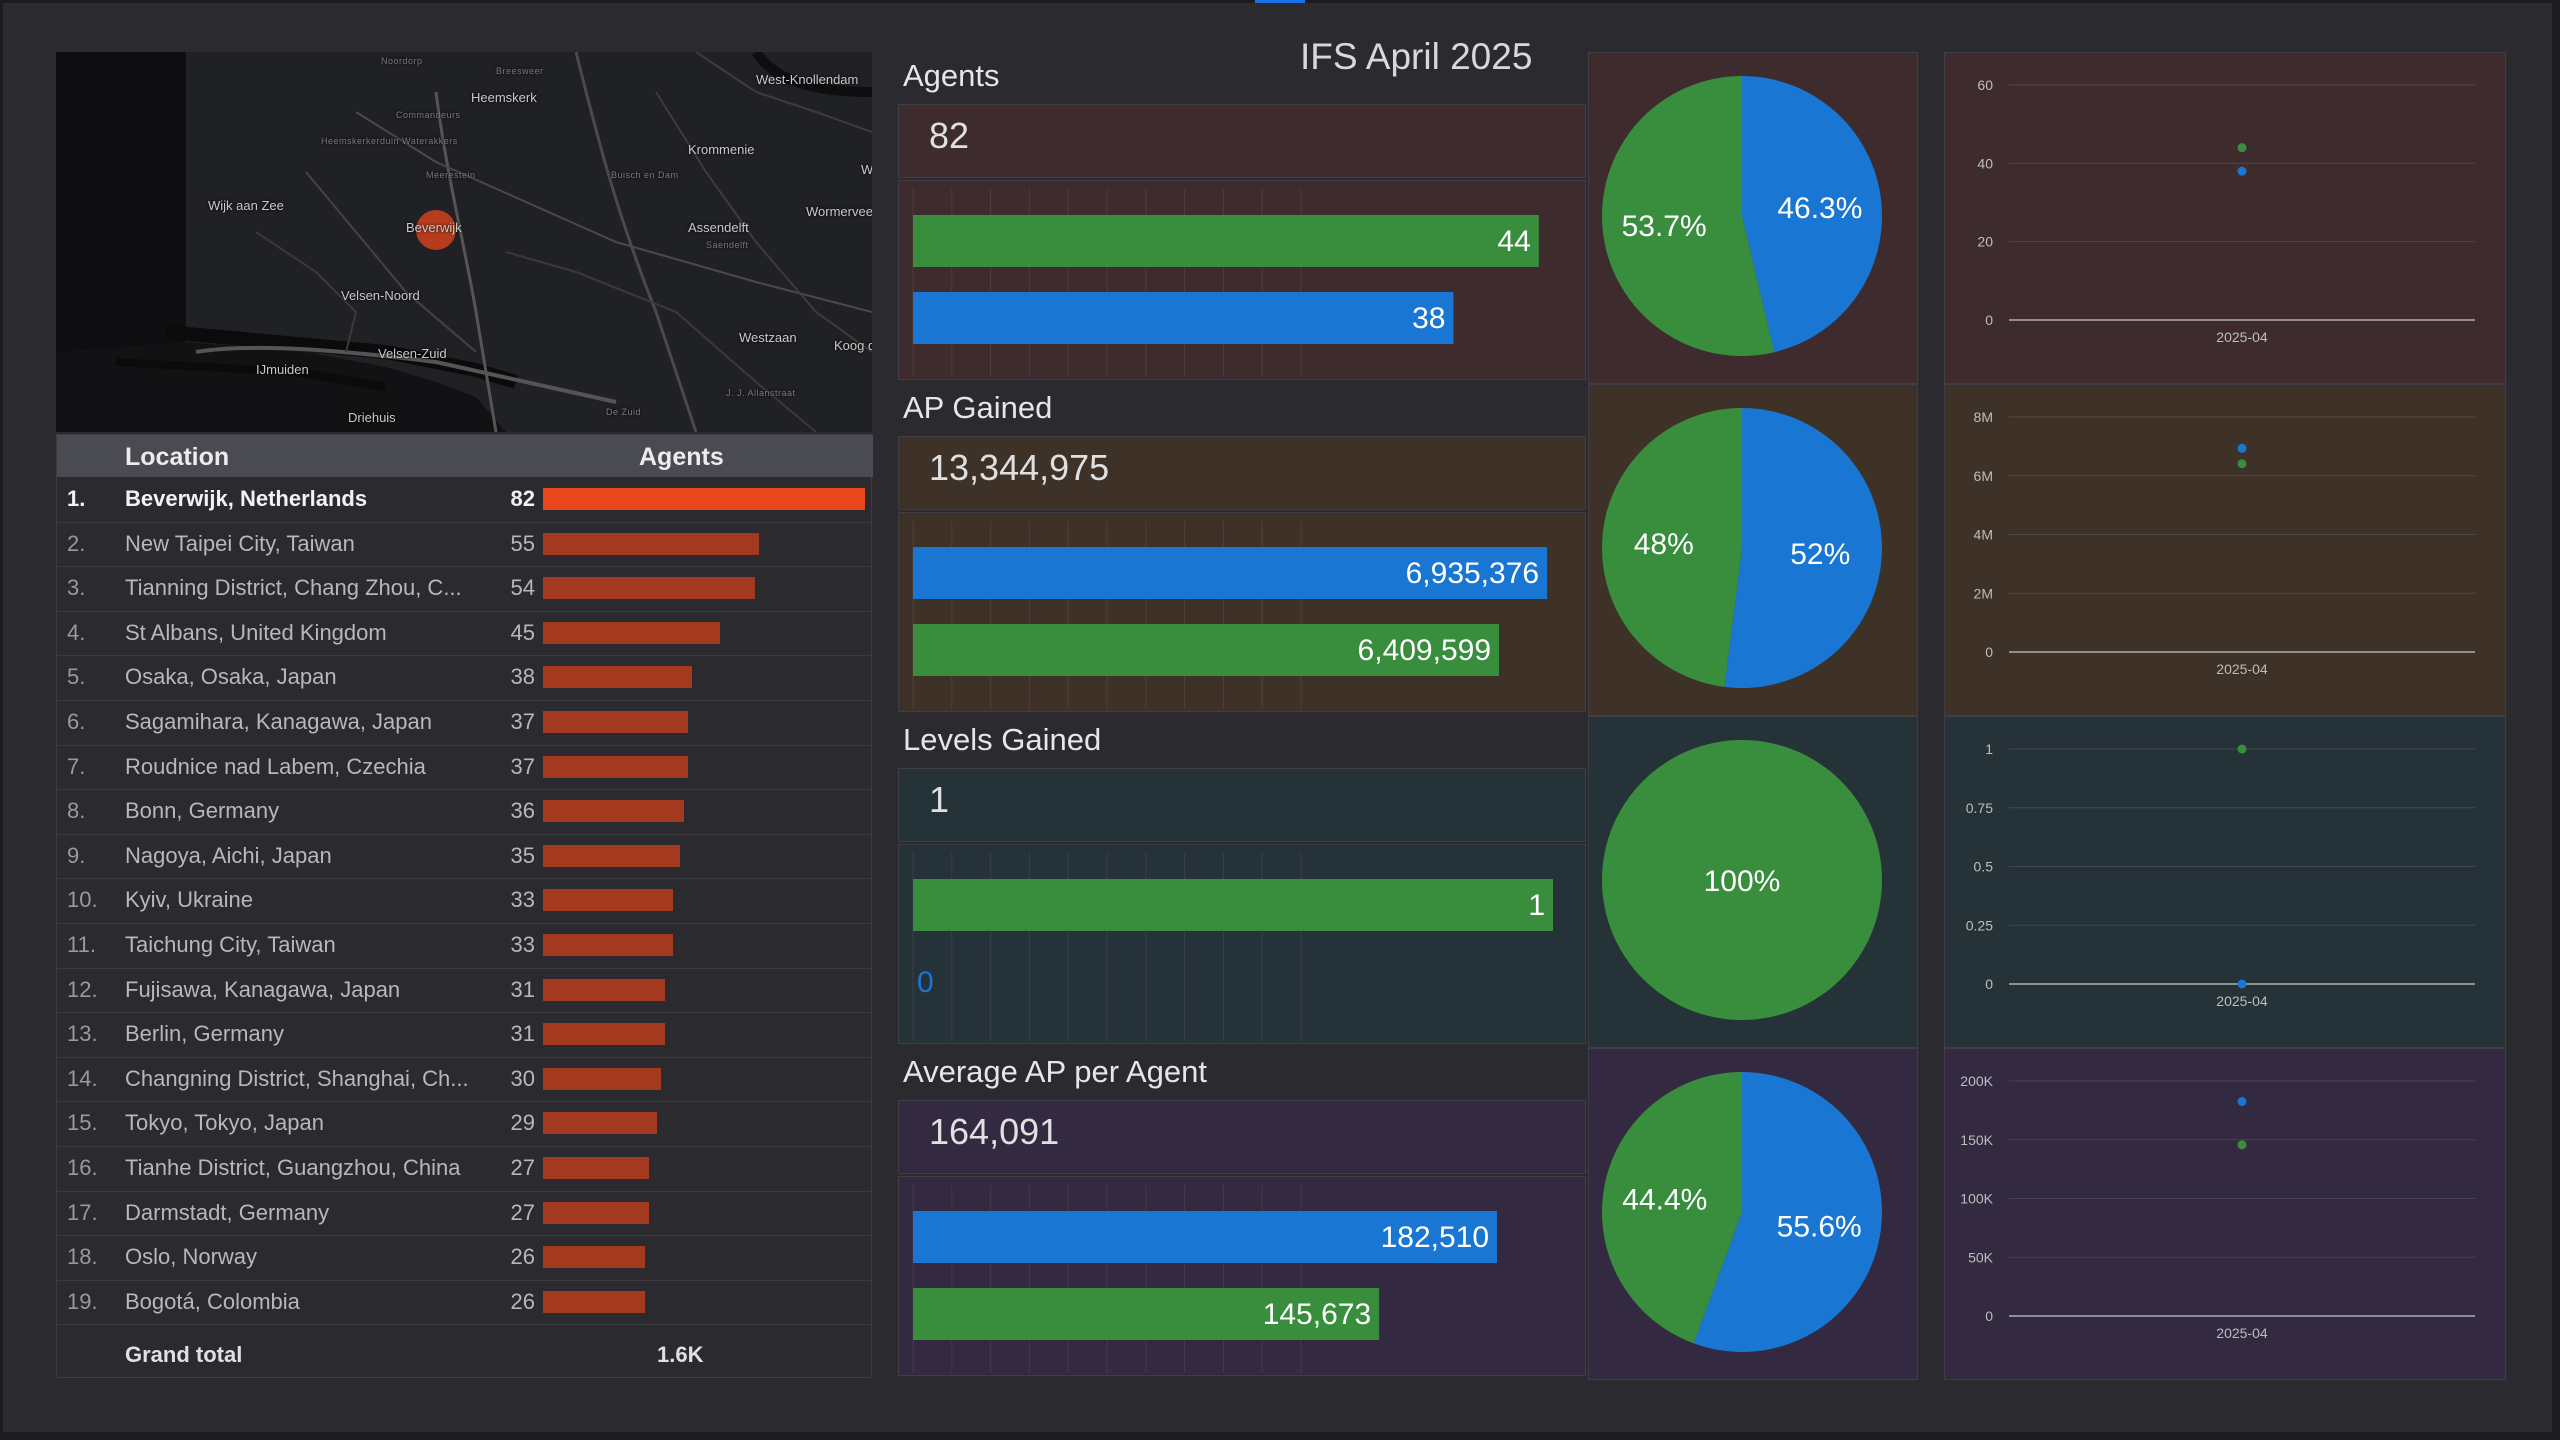 This screenshot has width=2560, height=1440. Describe the element at coordinates (76, 677) in the screenshot. I see `row-rank: 5.` at that location.